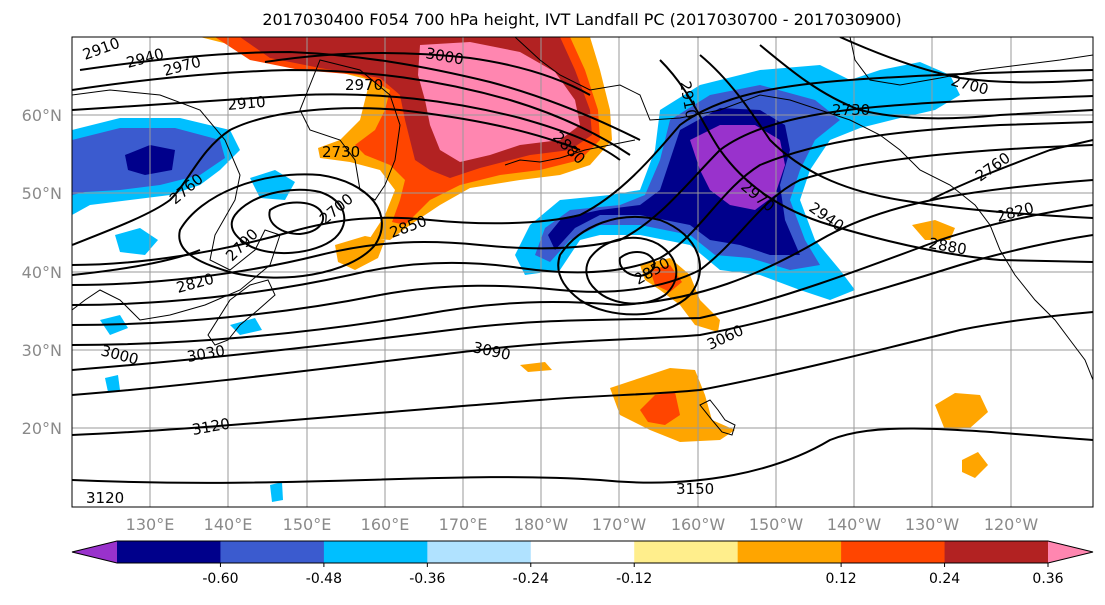  What do you see at coordinates (307, 524) in the screenshot?
I see `lon-label: 150°E` at bounding box center [307, 524].